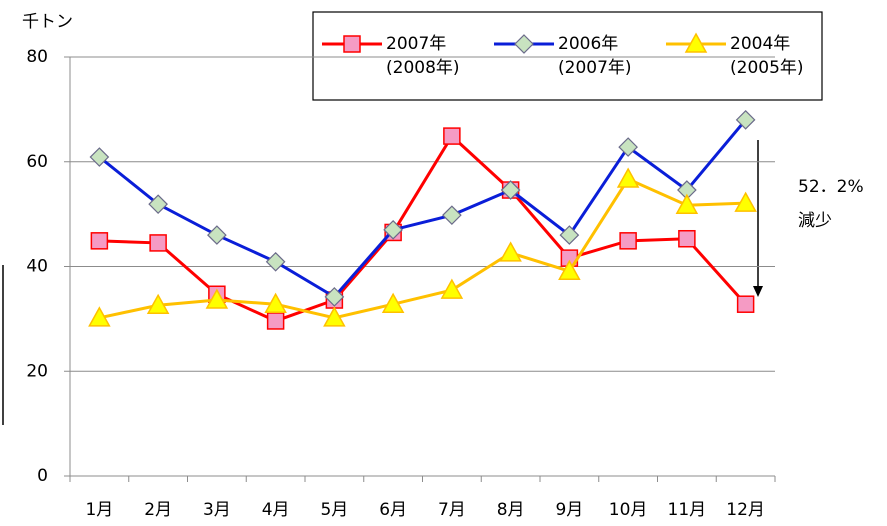 The height and width of the screenshot is (526, 887). Describe the element at coordinates (423, 56) in the screenshot. I see `legend-label: 2007年 (2008年)` at that location.